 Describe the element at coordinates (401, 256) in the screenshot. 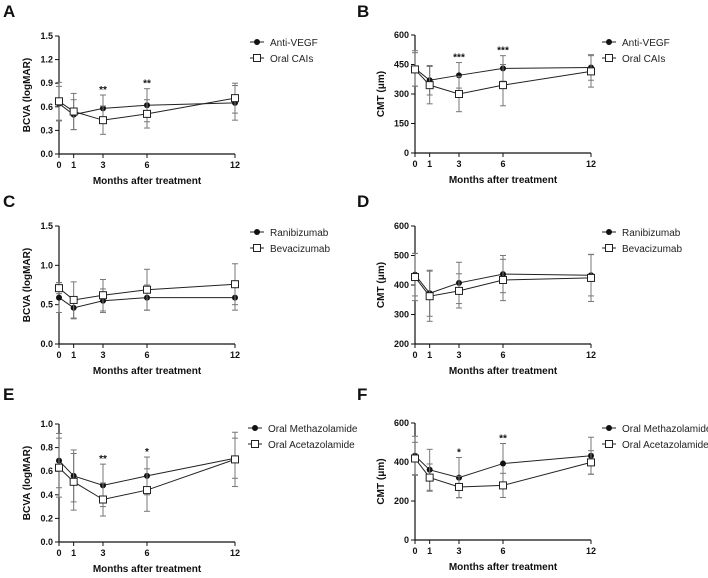

I see `y-tick-label: 500` at that location.